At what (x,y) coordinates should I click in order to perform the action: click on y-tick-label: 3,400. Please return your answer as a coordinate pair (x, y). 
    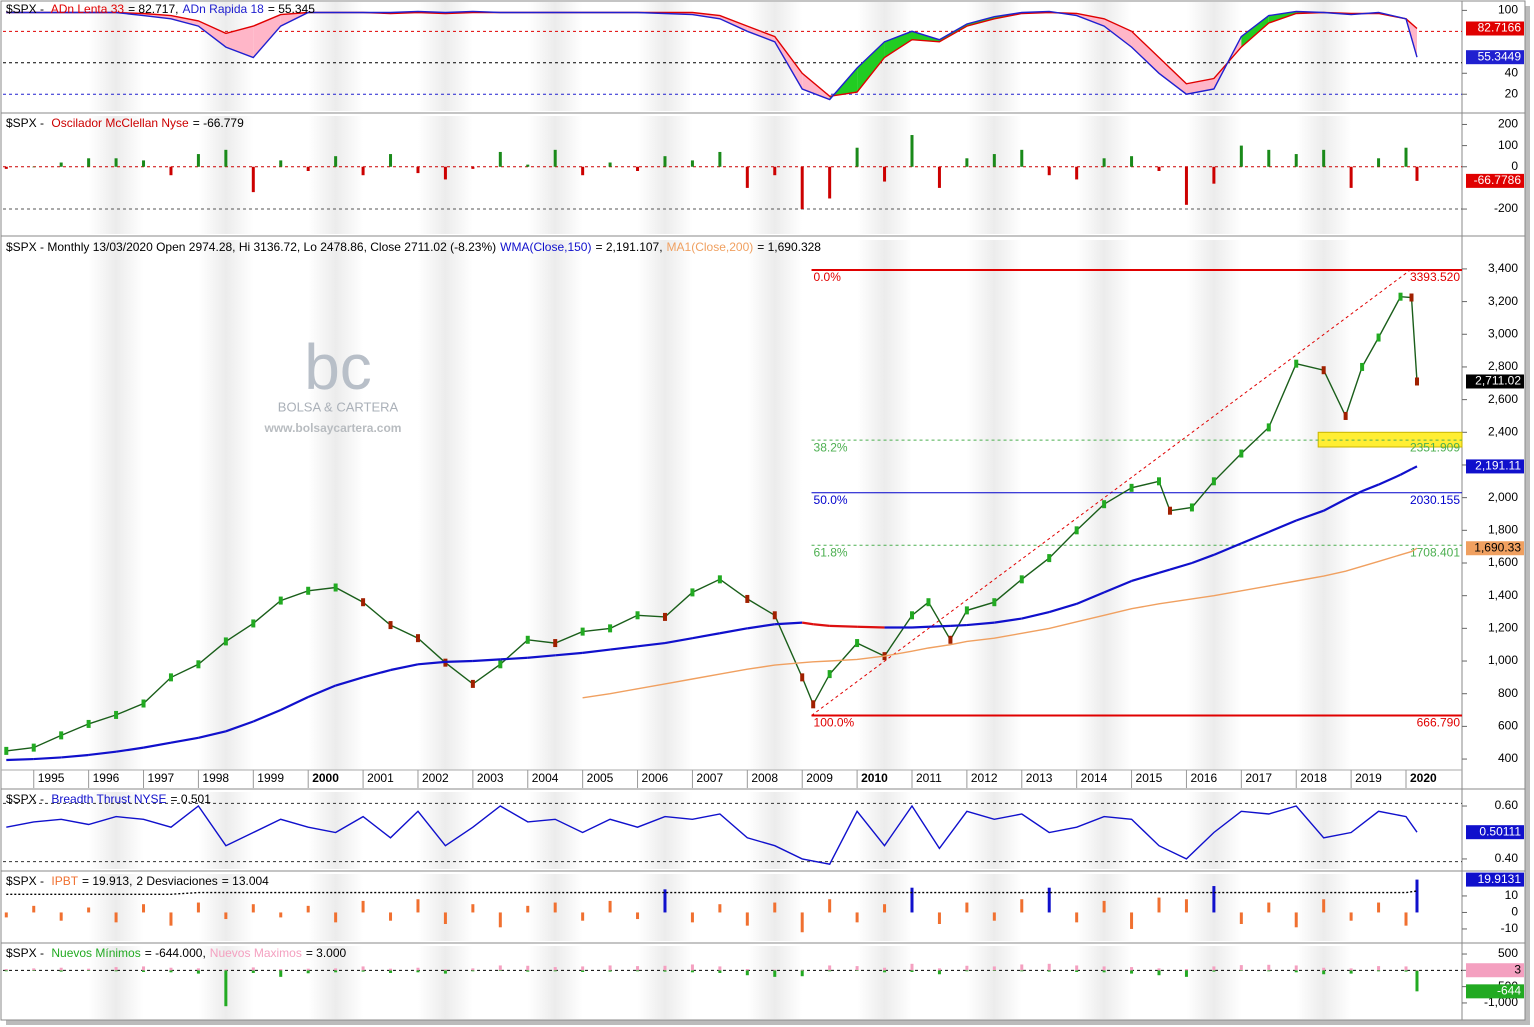
    Looking at the image, I should click on (1503, 268).